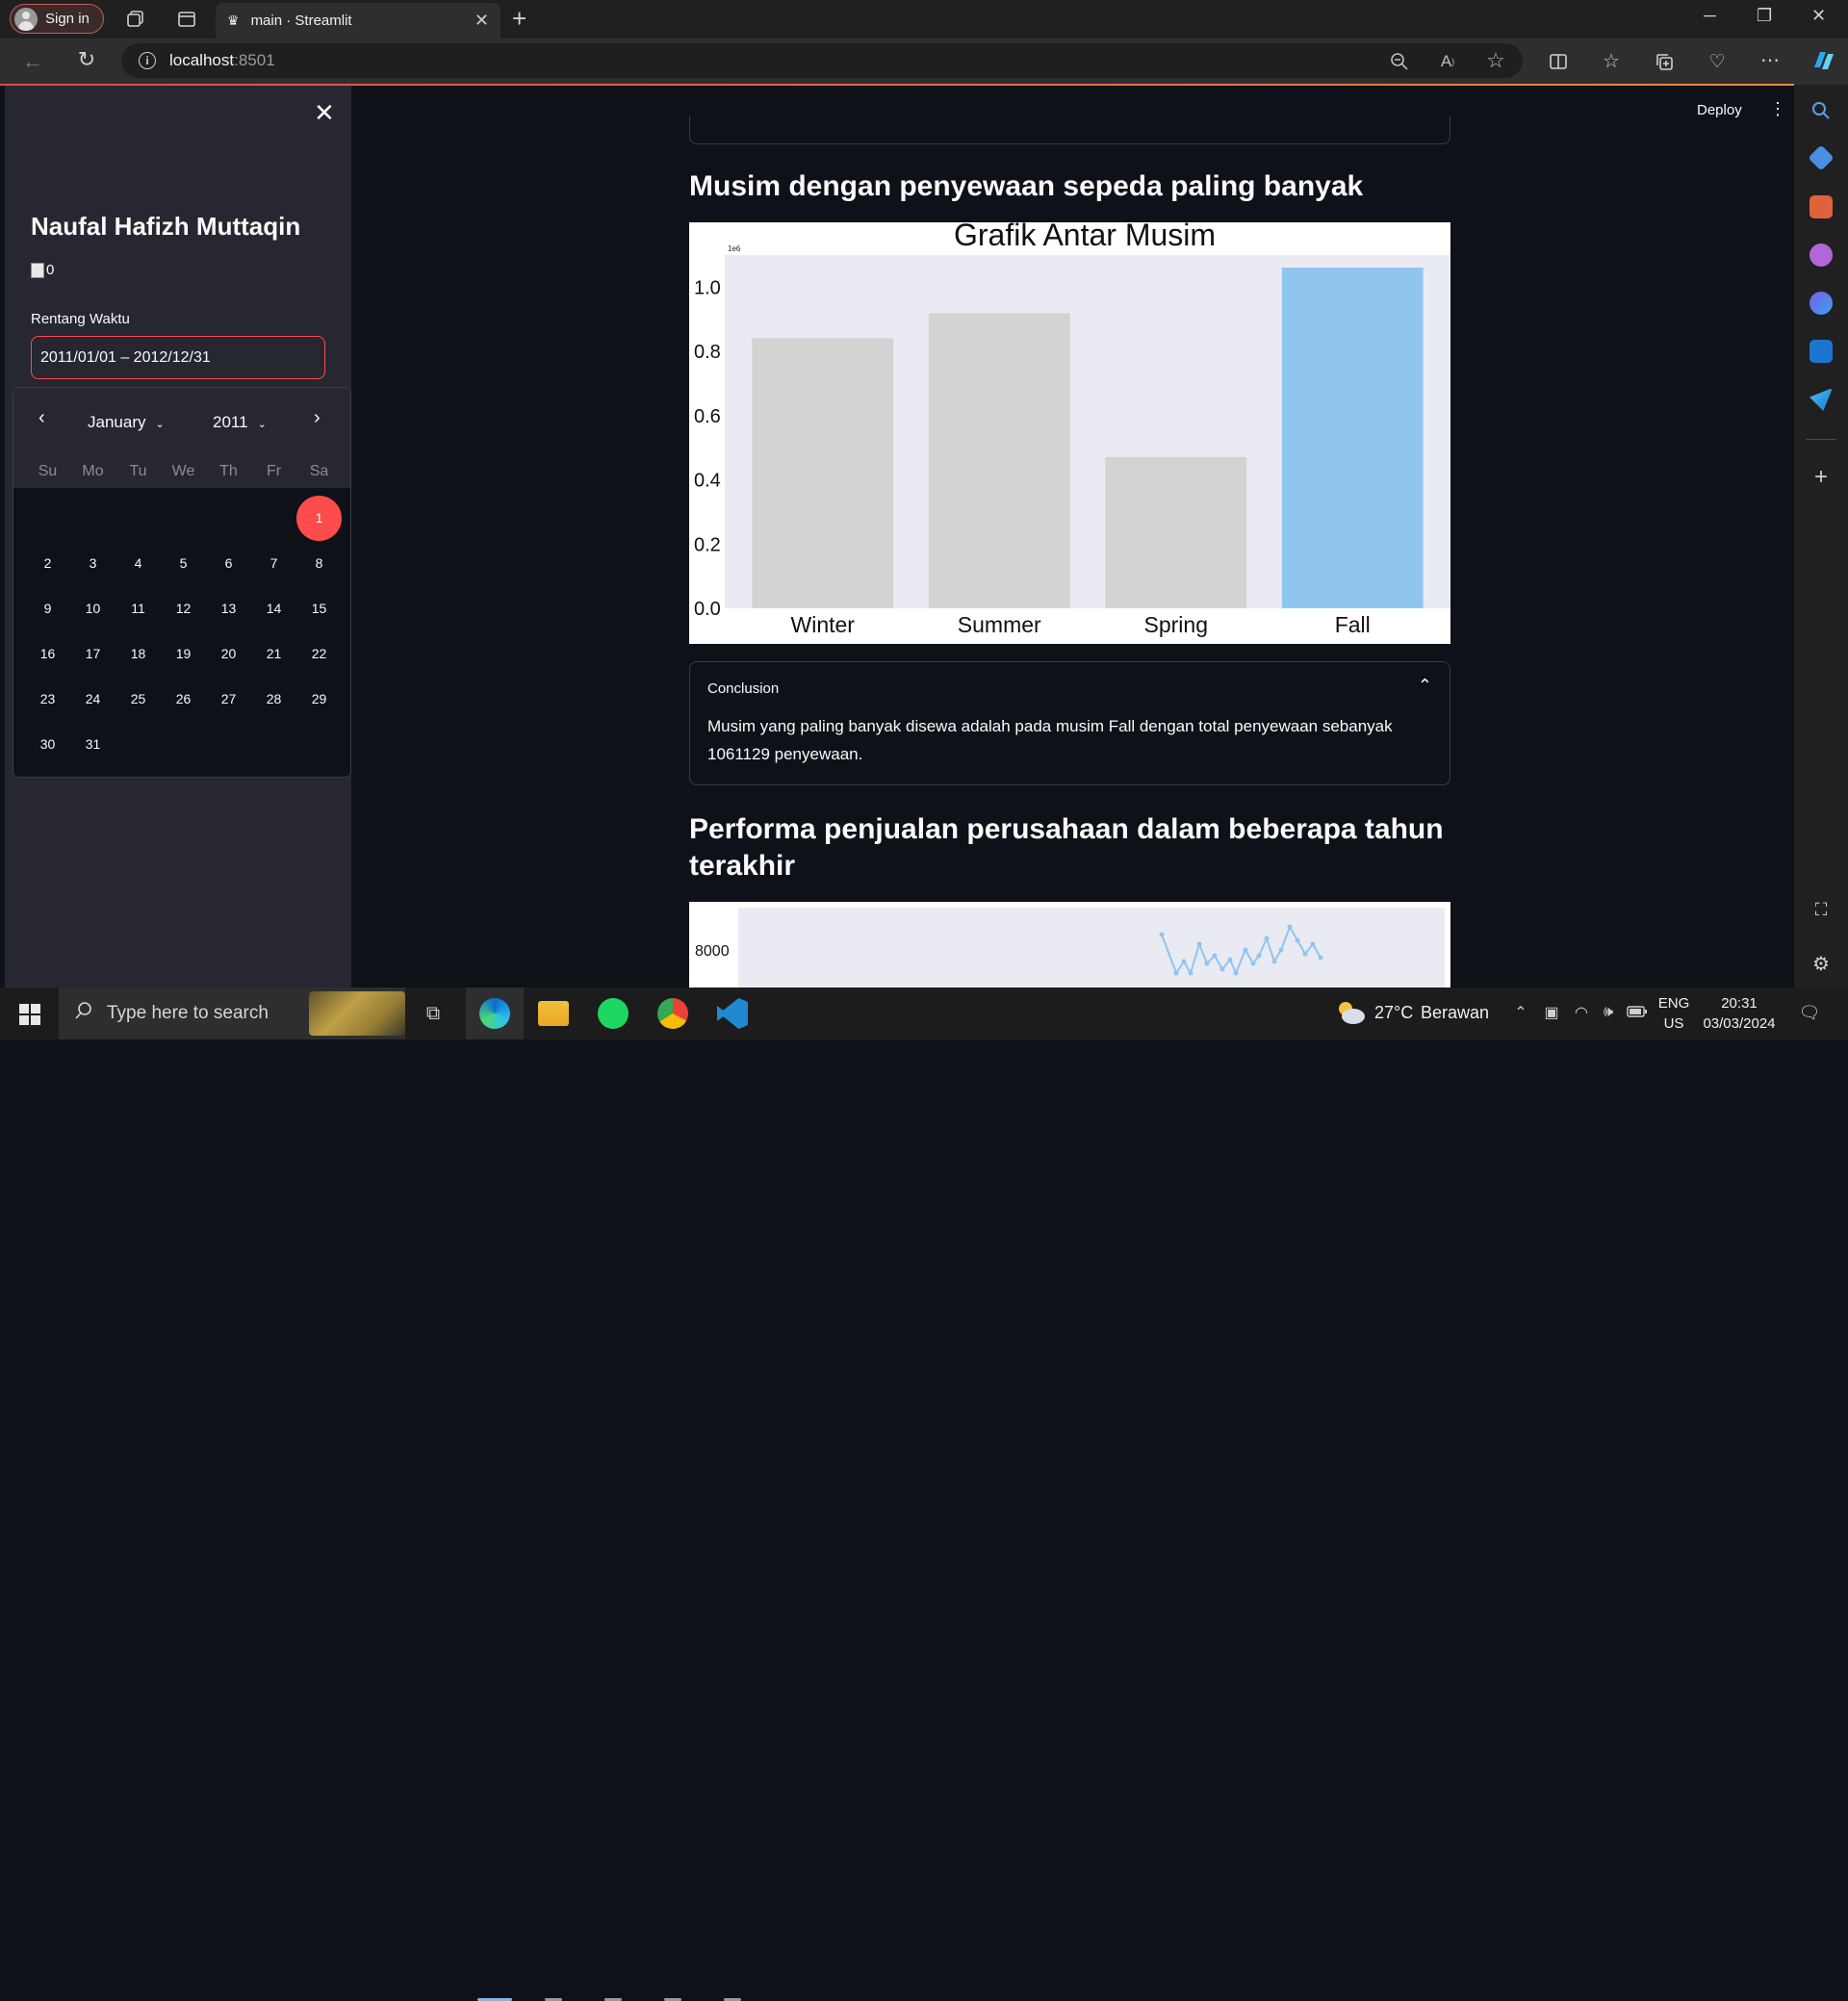  Describe the element at coordinates (732, 1013) in the screenshot. I see `vscode-icon` at that location.